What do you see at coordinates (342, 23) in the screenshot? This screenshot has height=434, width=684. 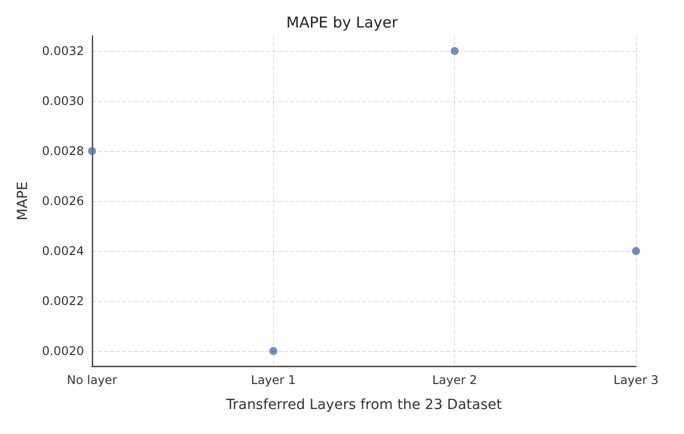 I see `chart-title: MAPE by Layer` at bounding box center [342, 23].